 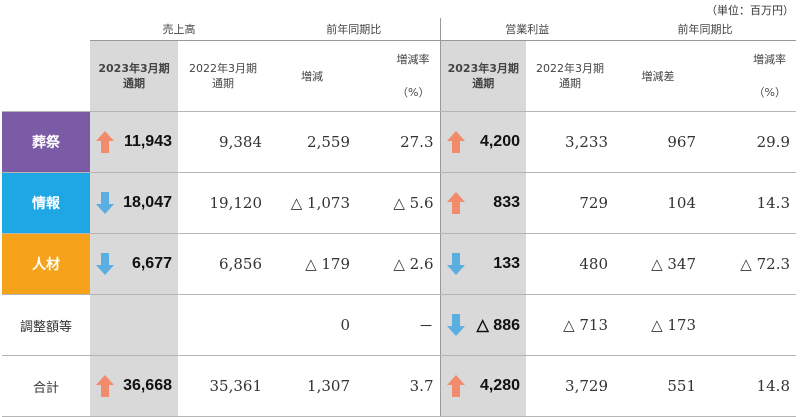 I want to click on rate-cell: △ 5.6, so click(x=398, y=203).